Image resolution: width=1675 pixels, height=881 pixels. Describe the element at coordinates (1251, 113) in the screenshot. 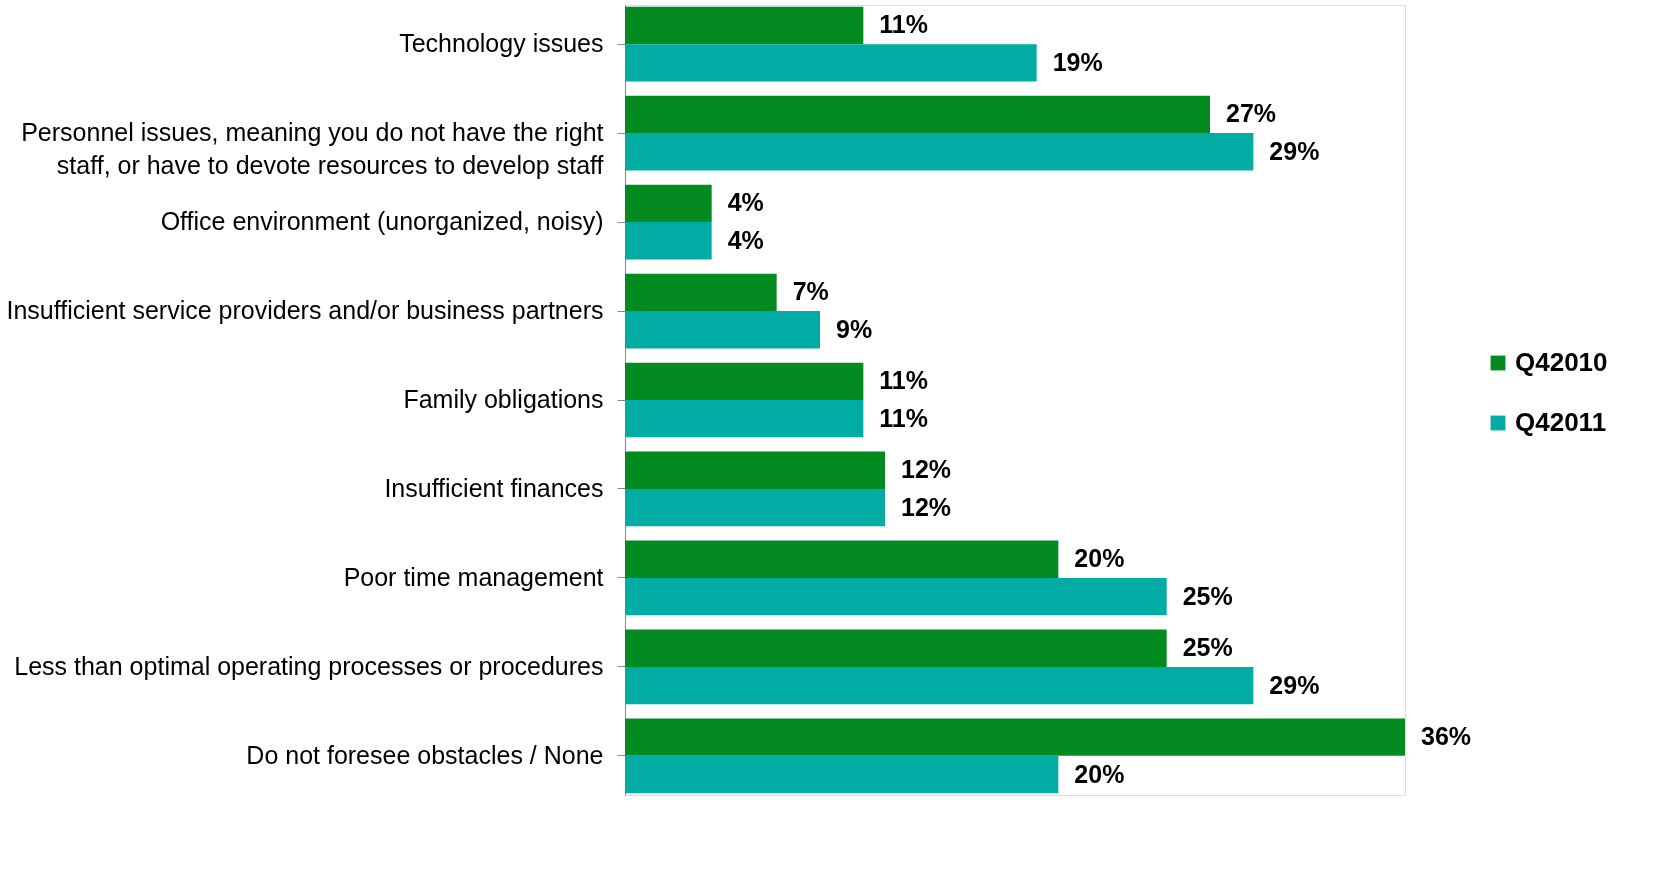

I see `data-label: 27%` at that location.